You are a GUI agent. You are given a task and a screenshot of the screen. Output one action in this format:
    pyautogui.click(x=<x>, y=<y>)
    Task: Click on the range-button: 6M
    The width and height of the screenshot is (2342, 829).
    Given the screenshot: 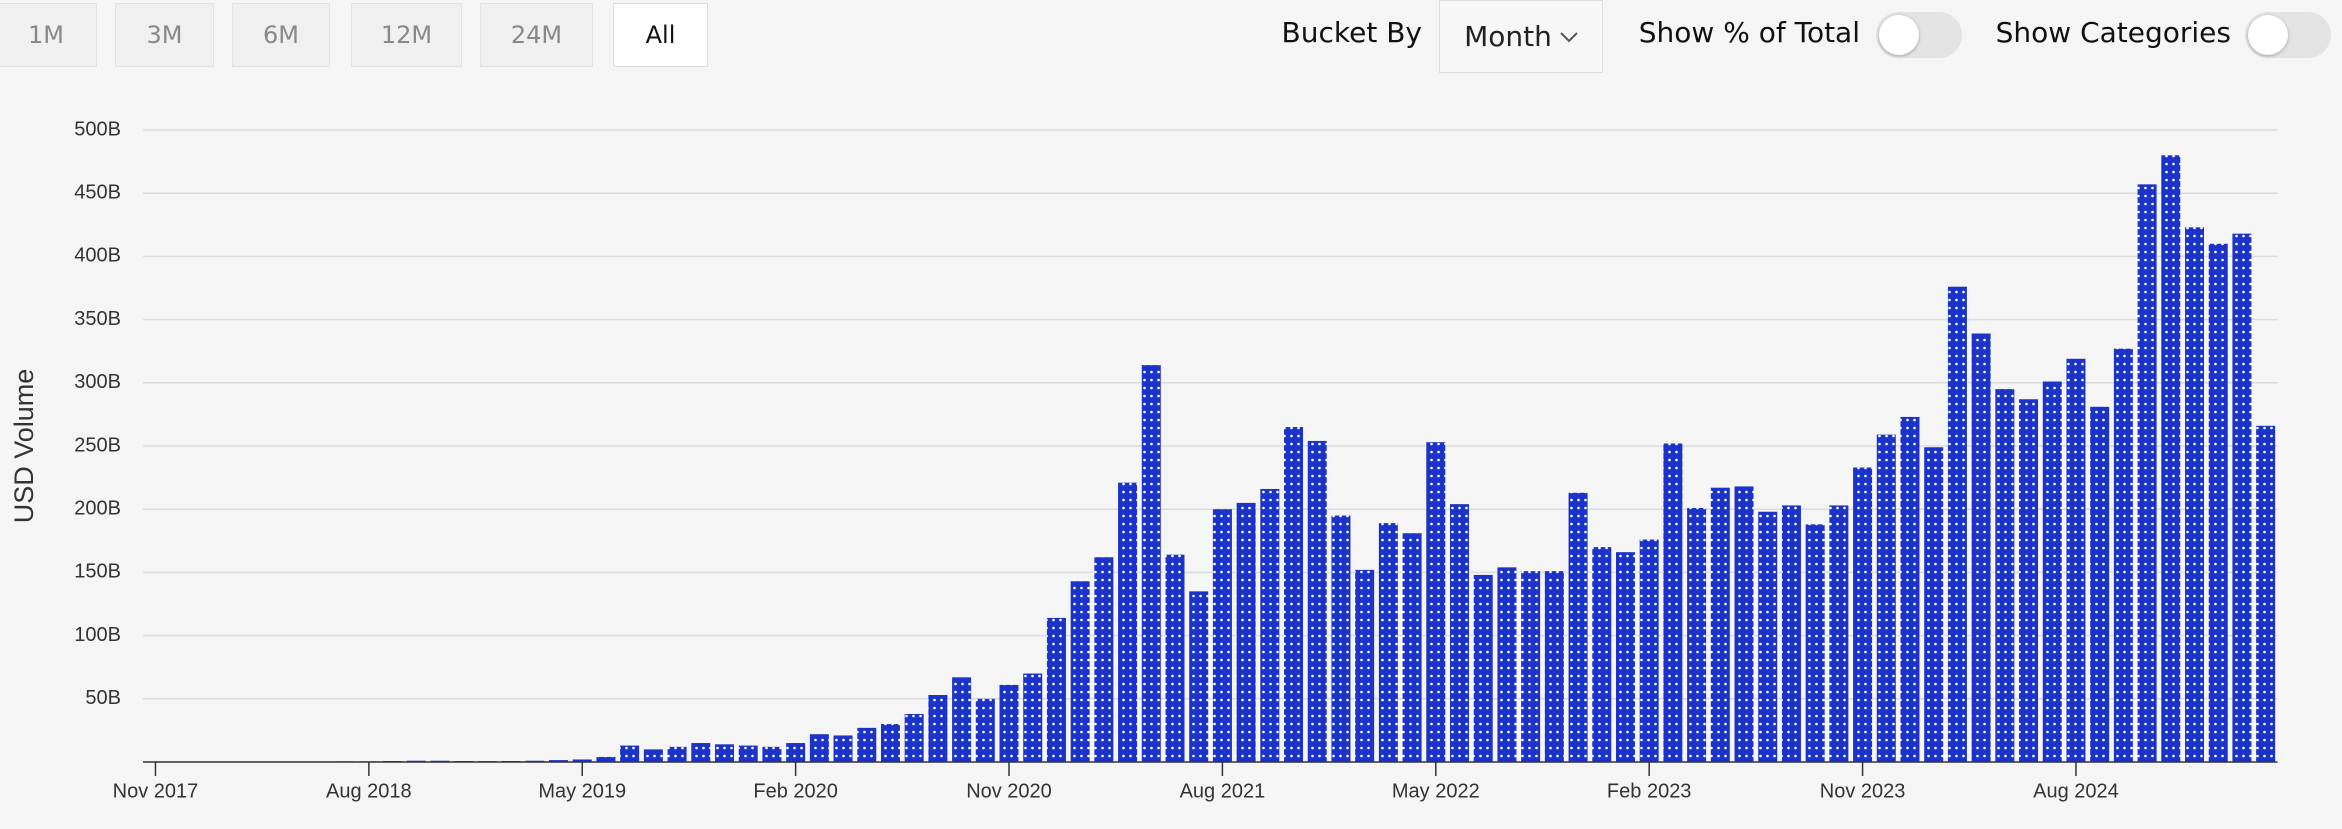 What is the action you would take?
    pyautogui.click(x=281, y=35)
    